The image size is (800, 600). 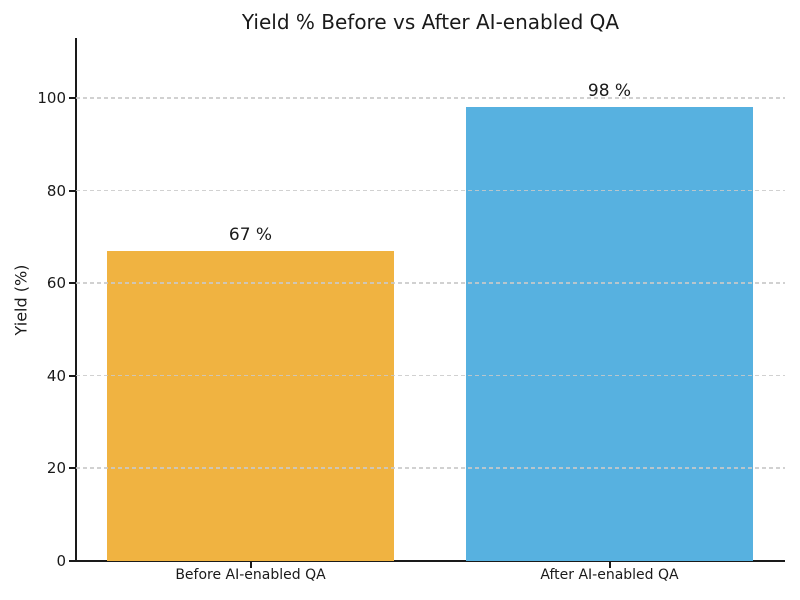 I want to click on y-tick-label-40: 40, so click(x=56, y=375).